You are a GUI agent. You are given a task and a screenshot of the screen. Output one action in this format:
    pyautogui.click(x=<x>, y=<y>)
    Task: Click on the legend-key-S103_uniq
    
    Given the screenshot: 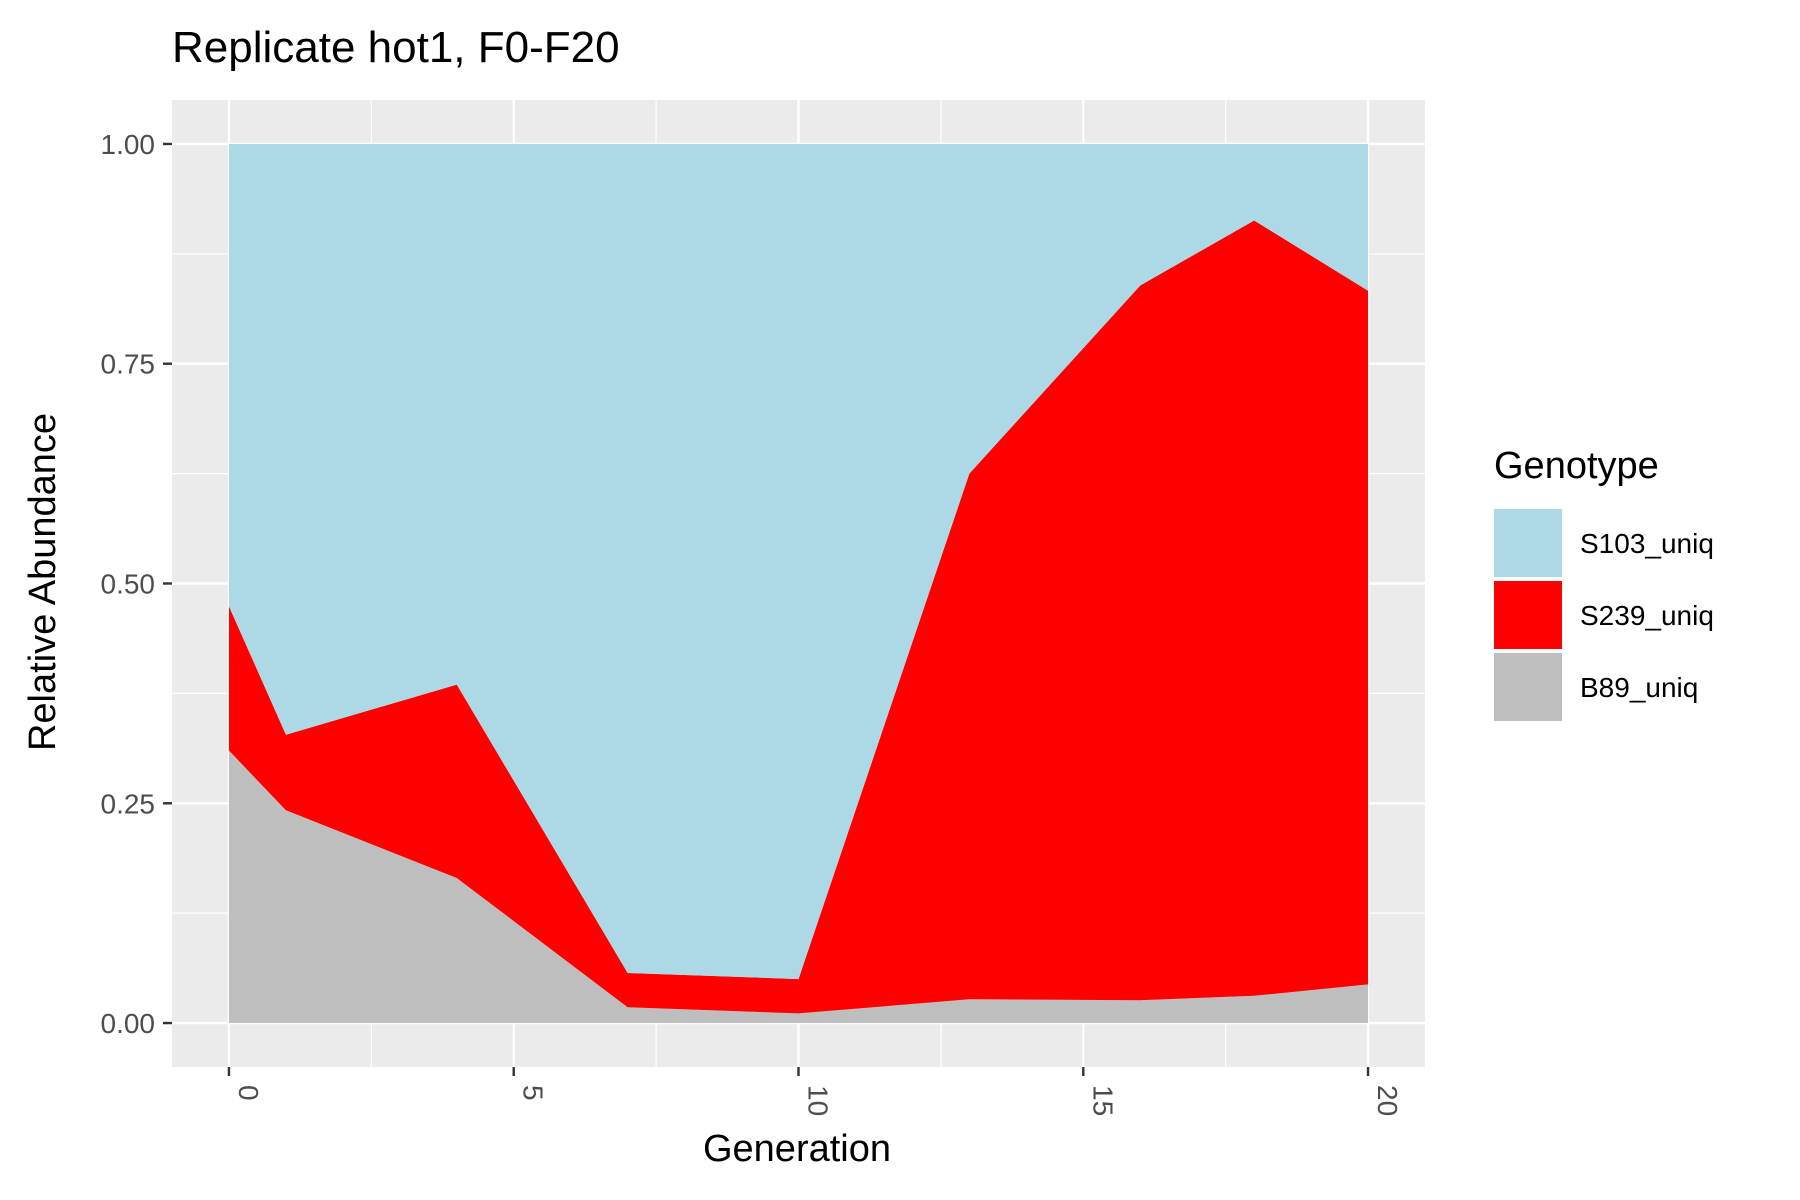 What is the action you would take?
    pyautogui.click(x=1528, y=543)
    